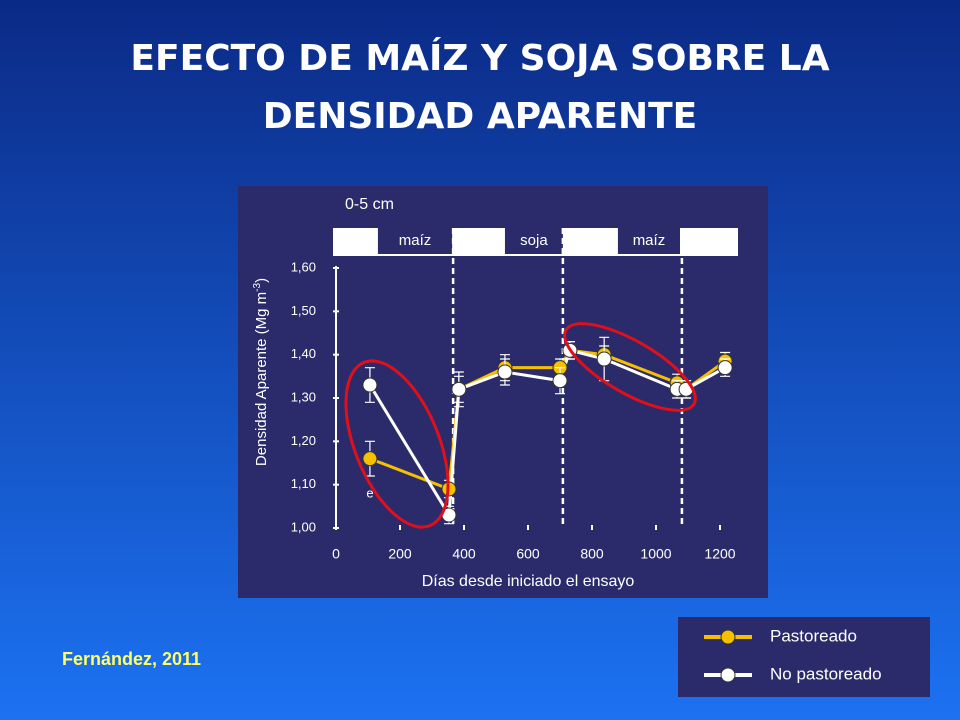  What do you see at coordinates (528, 581) in the screenshot?
I see `x-axis-title: Días desde iniciado el ensayo` at bounding box center [528, 581].